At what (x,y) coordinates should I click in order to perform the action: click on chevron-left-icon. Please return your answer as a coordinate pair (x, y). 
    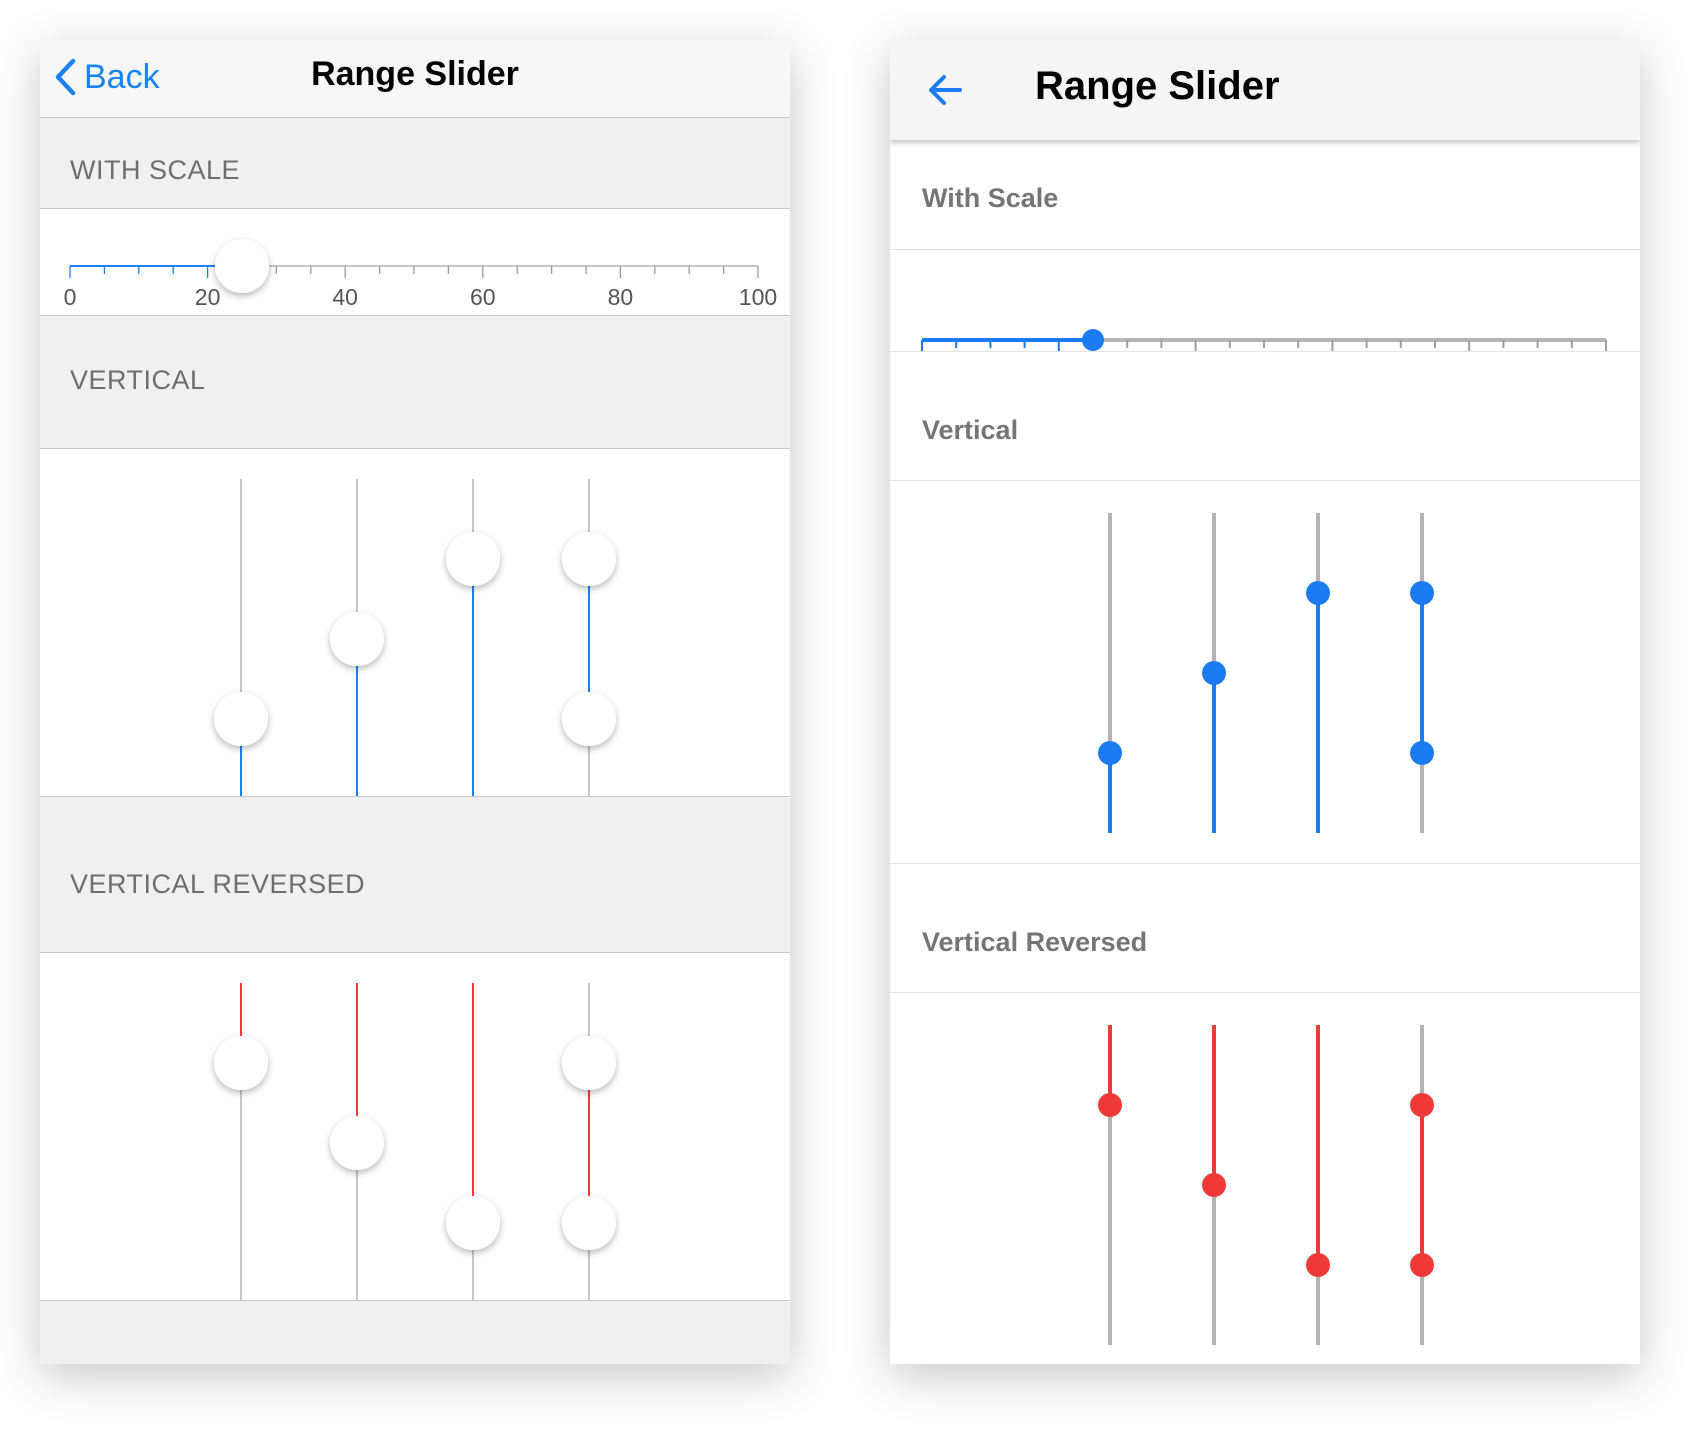
    Looking at the image, I should click on (65, 77).